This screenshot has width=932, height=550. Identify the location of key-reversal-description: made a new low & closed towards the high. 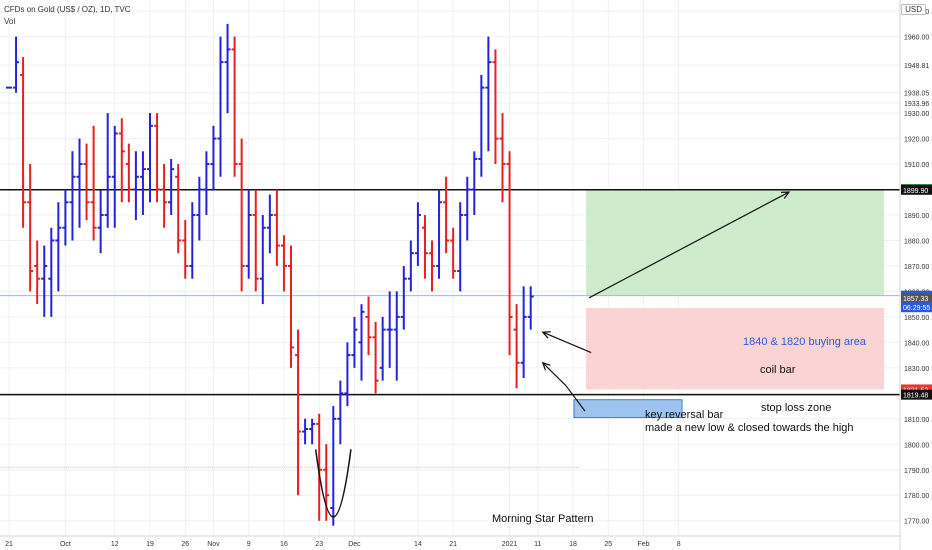
(749, 428).